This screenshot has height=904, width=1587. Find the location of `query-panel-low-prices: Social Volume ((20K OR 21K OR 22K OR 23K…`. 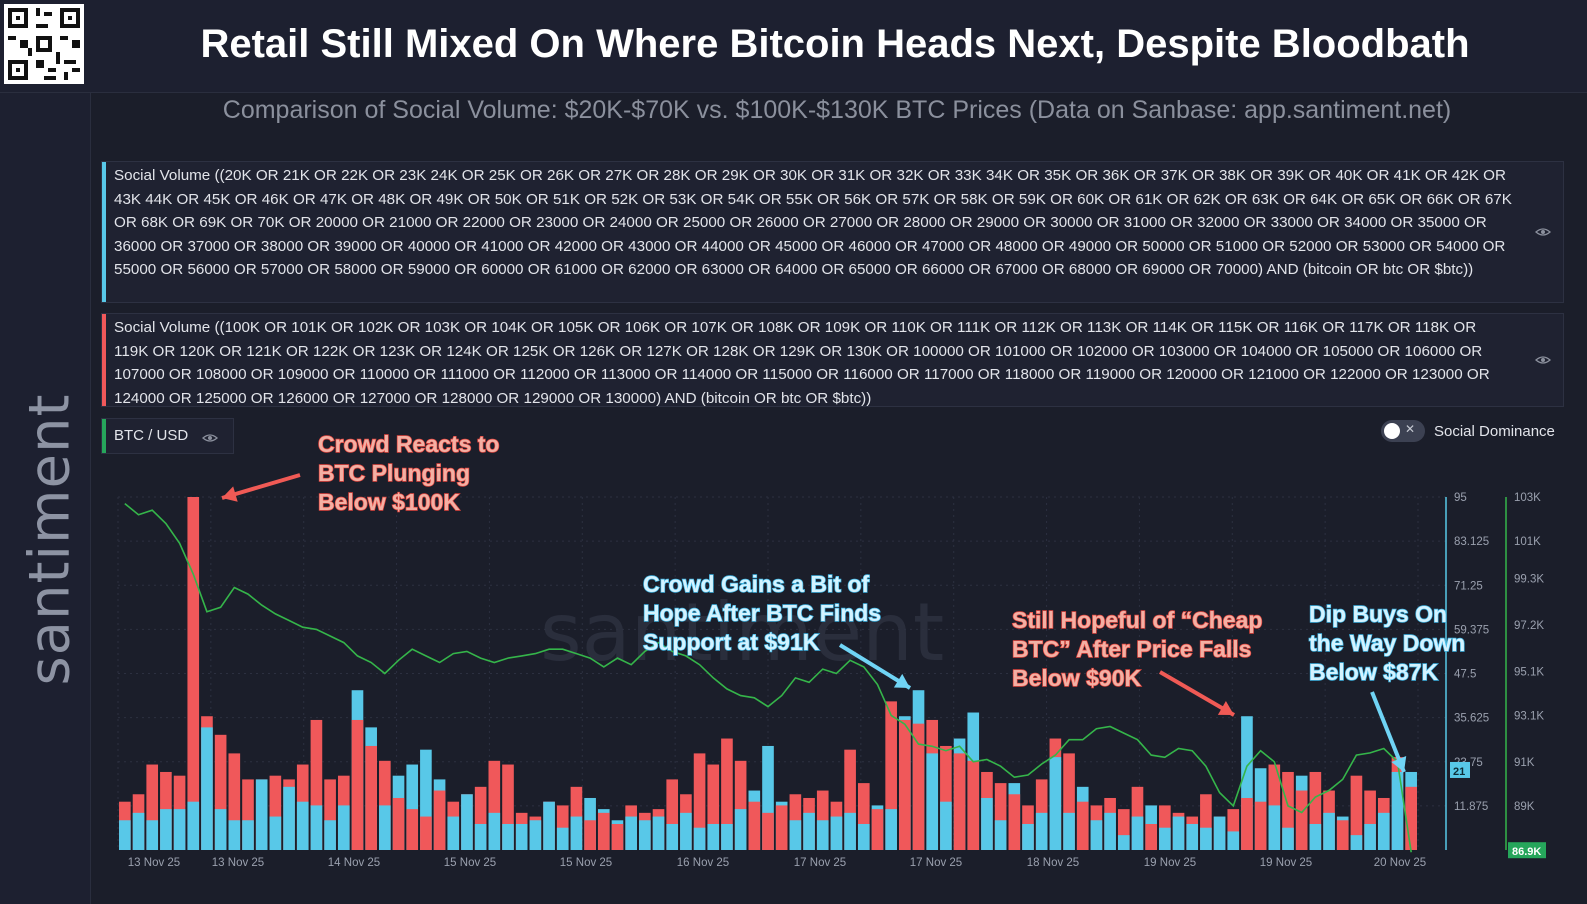

query-panel-low-prices: Social Volume ((20K OR 21K OR 22K OR 23K… is located at coordinates (832, 232).